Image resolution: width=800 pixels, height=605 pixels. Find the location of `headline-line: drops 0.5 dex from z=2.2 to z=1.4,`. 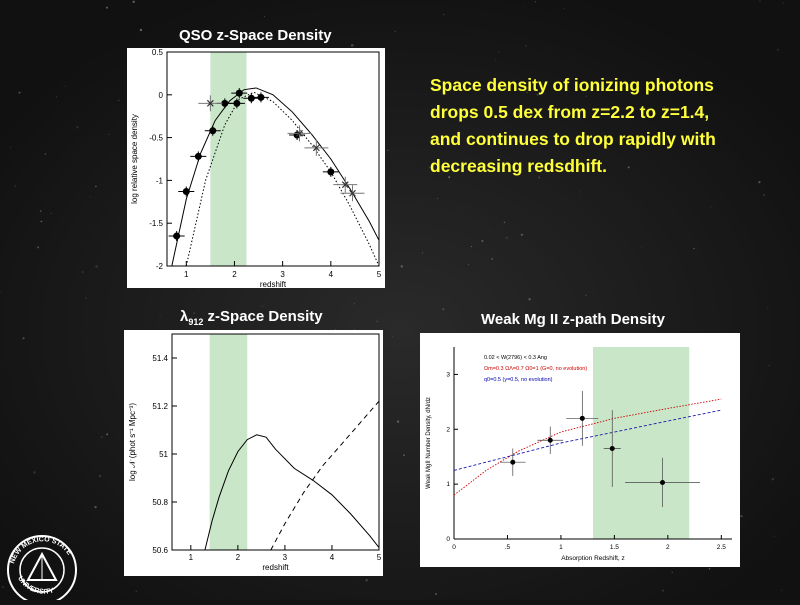

headline-line: drops 0.5 dex from z=2.2 to z=1.4, is located at coordinates (570, 112).